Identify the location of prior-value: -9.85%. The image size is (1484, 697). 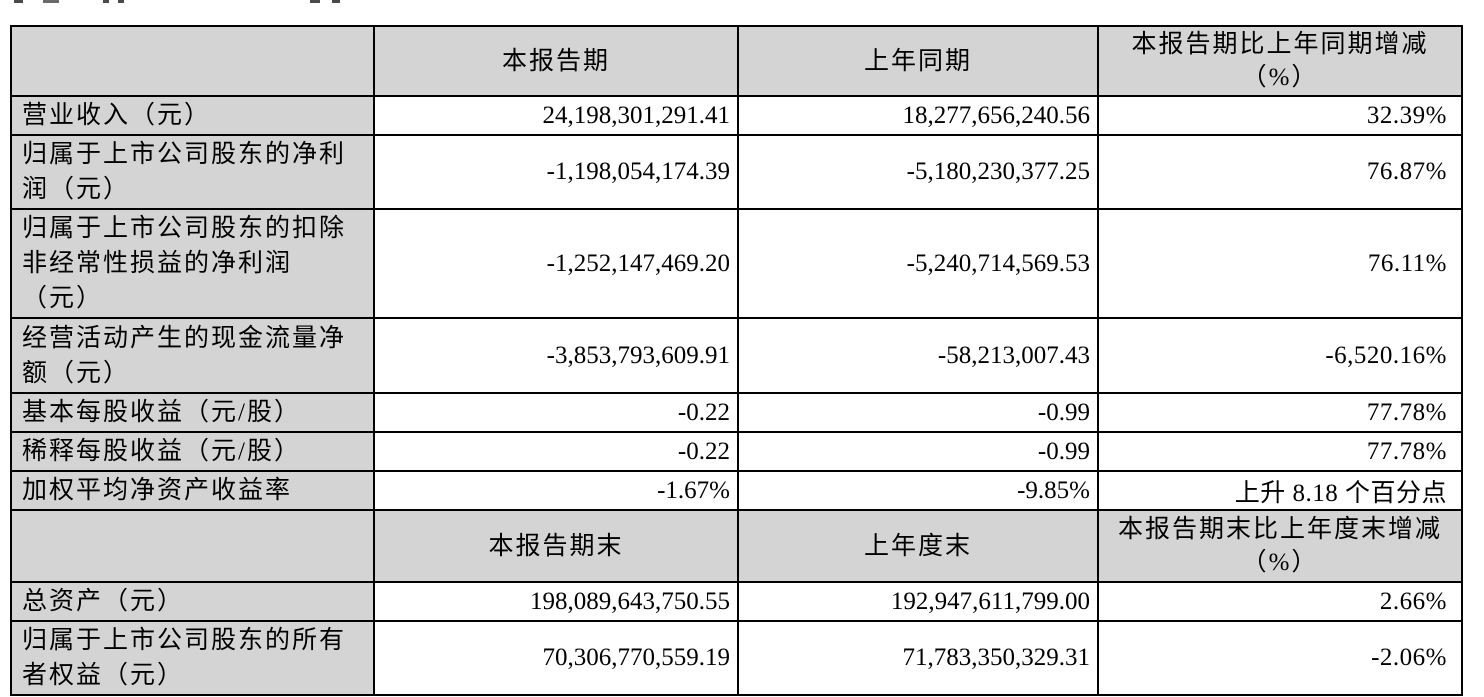
(918, 490).